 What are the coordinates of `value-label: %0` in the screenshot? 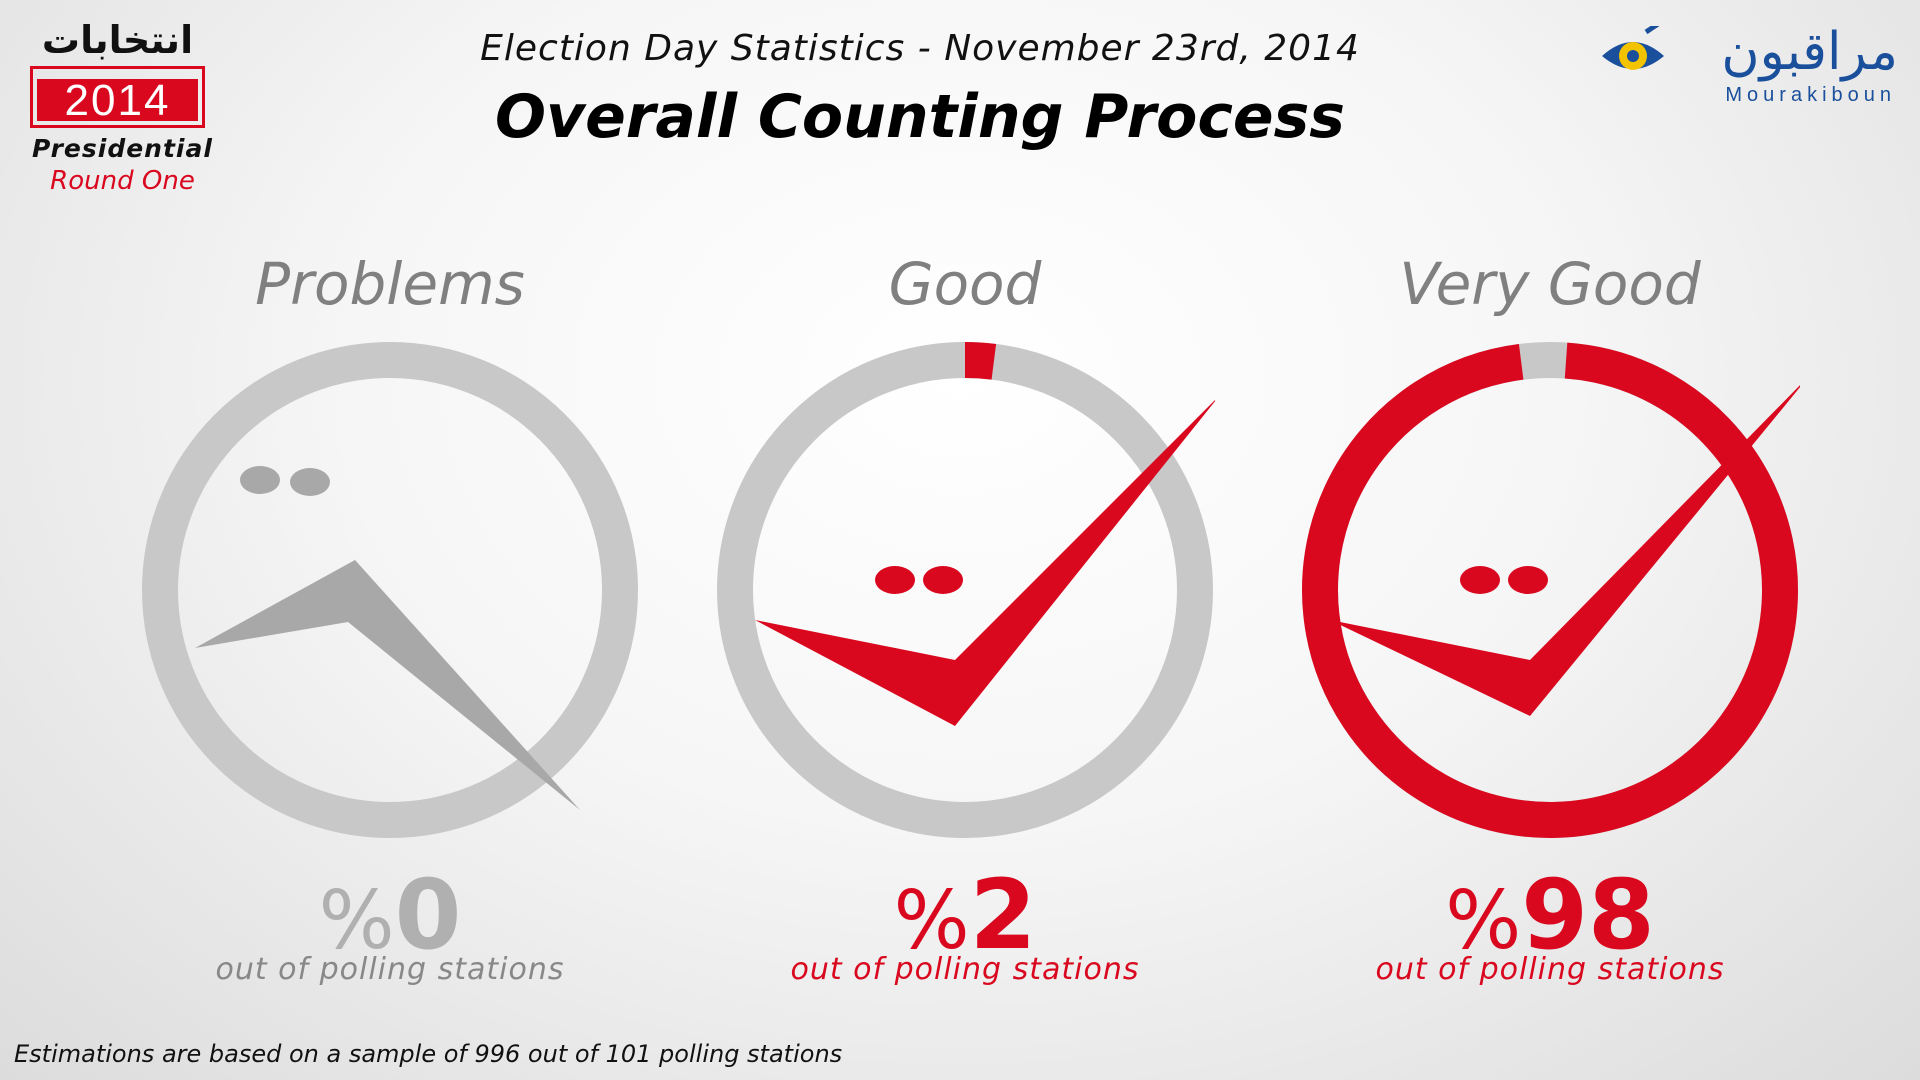 It's located at (390, 915).